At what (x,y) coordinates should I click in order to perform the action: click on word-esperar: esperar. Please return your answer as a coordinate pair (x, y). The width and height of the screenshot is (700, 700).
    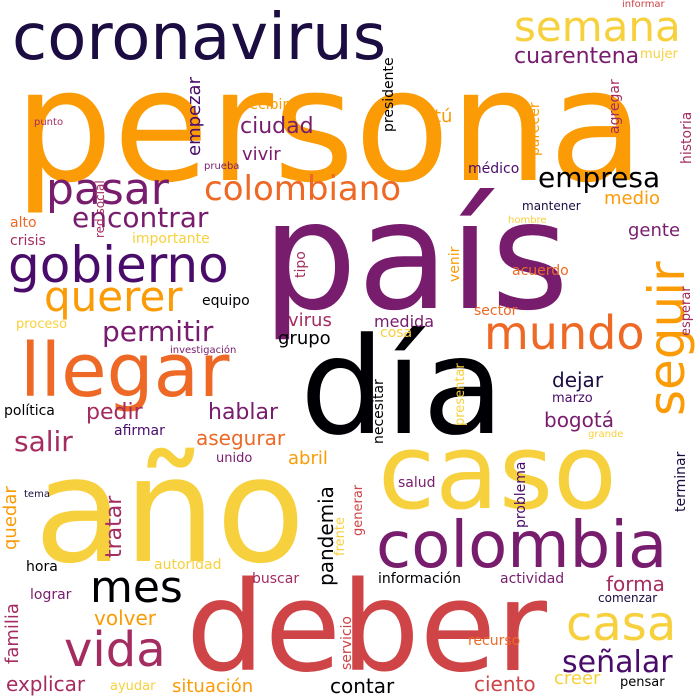
    Looking at the image, I should click on (686, 311).